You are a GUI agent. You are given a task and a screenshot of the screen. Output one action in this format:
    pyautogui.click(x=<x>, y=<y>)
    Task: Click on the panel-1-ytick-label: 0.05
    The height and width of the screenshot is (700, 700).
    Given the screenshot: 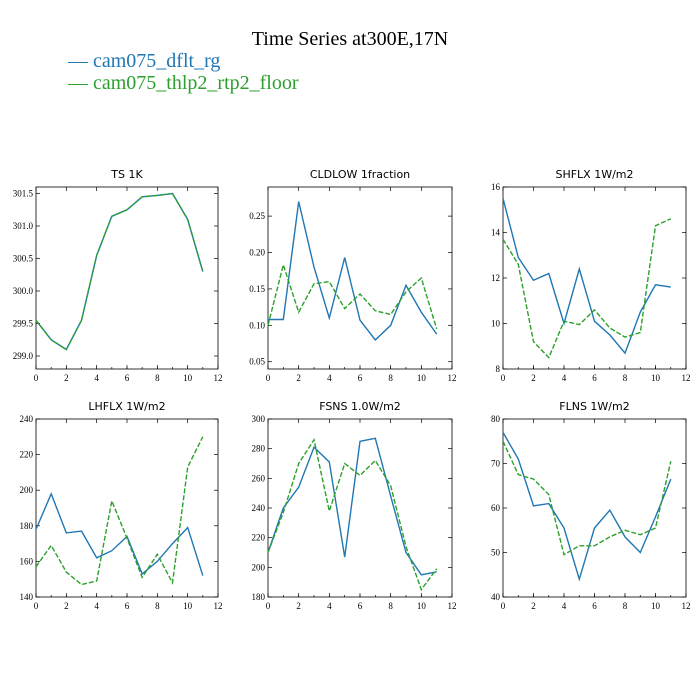 What is the action you would take?
    pyautogui.click(x=257, y=362)
    